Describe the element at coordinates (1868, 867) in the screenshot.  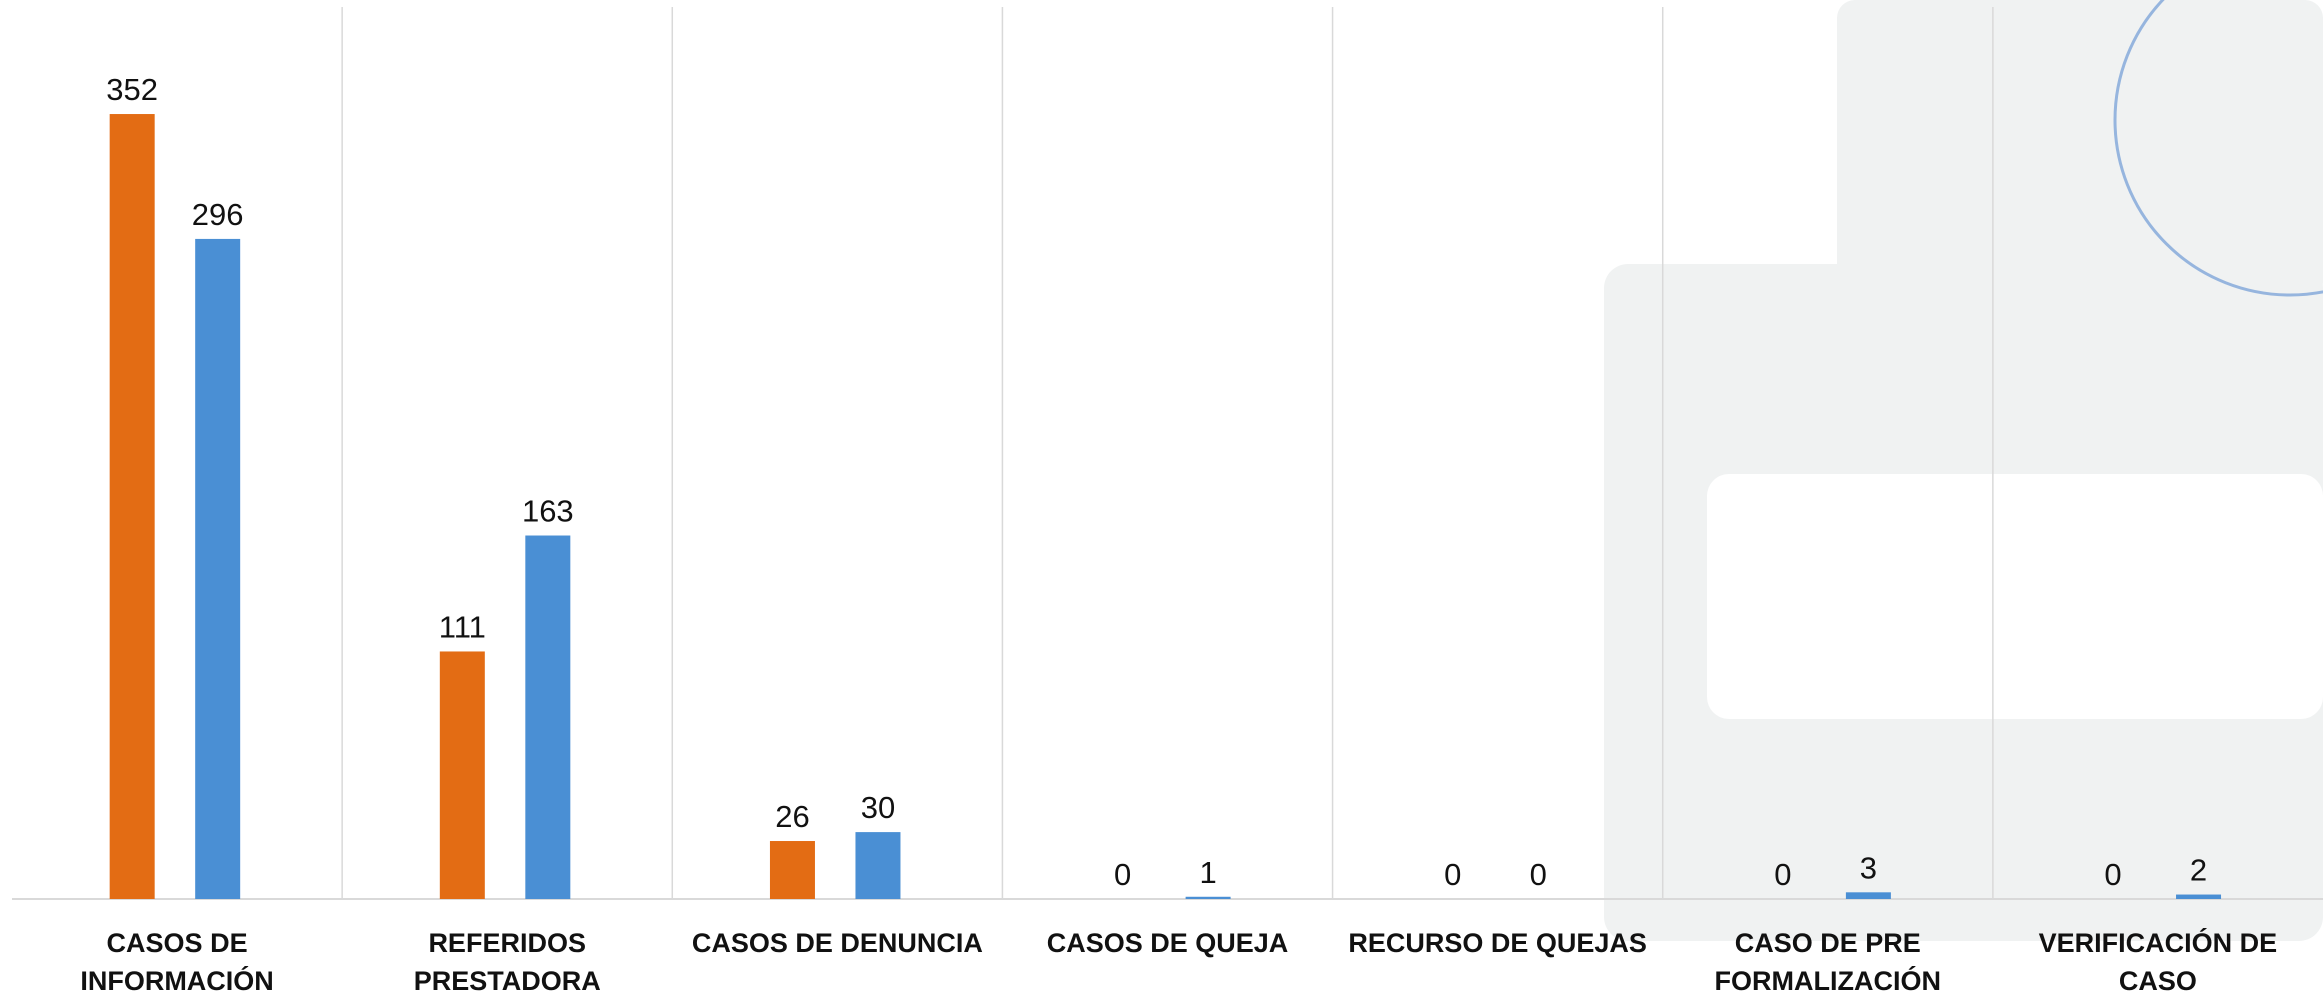
I see `data-label: 3` at that location.